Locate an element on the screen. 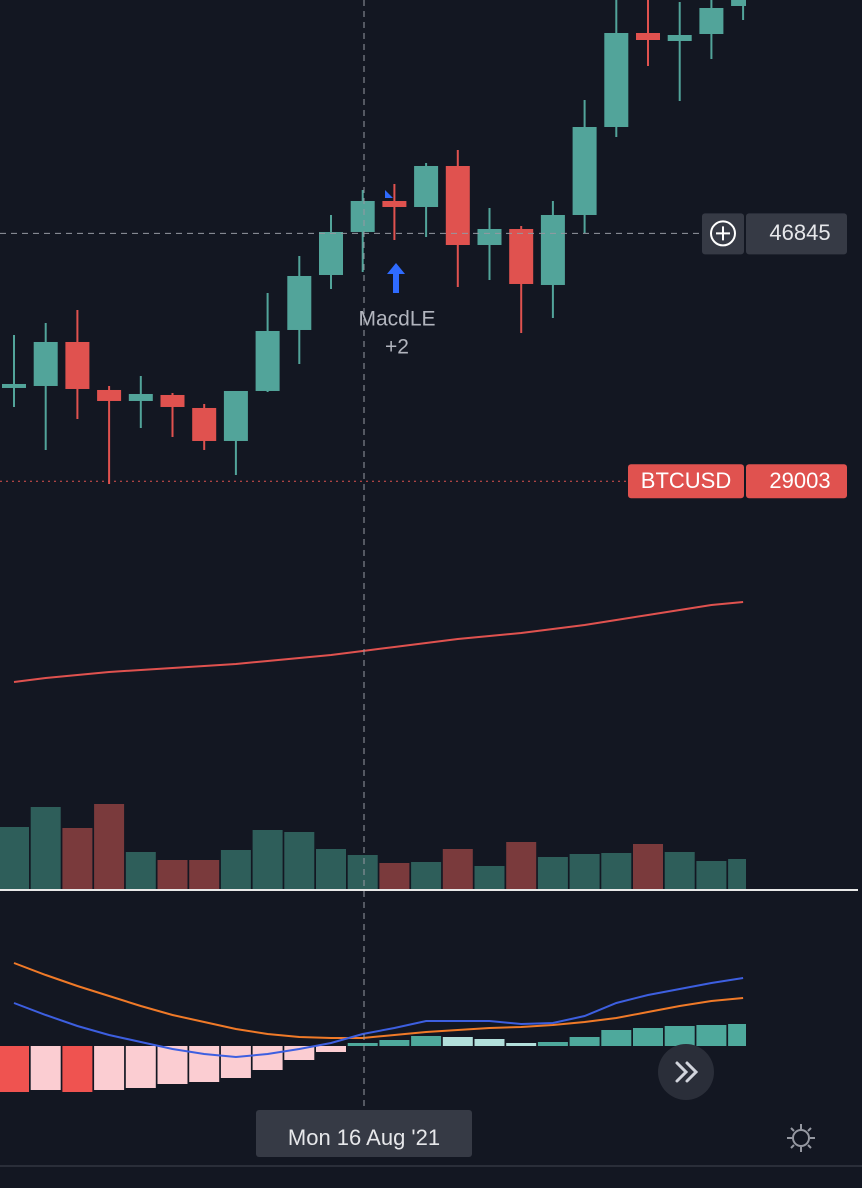  signal-arrow is located at coordinates (396, 278).